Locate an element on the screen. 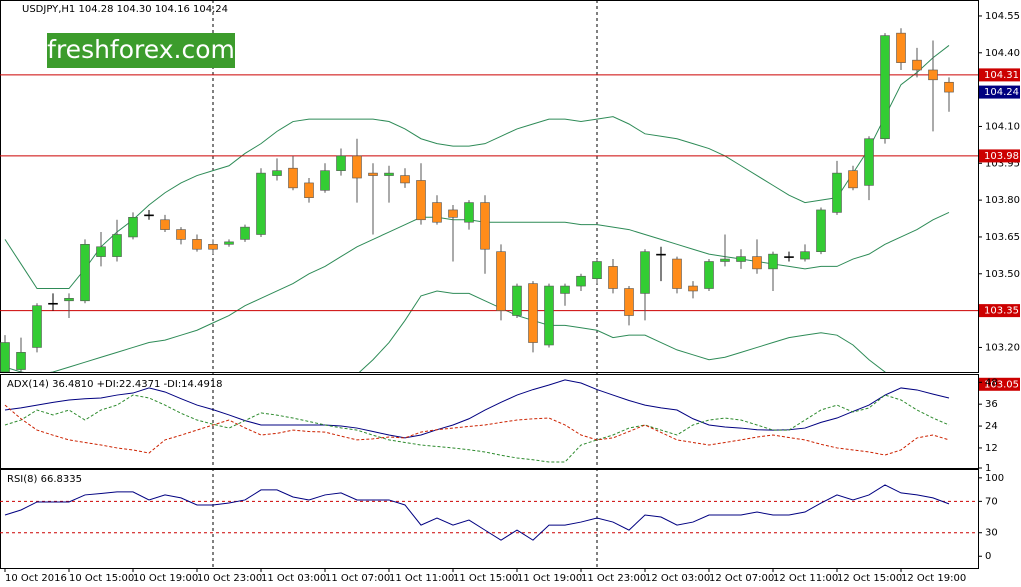  watermark-box is located at coordinates (141, 50).